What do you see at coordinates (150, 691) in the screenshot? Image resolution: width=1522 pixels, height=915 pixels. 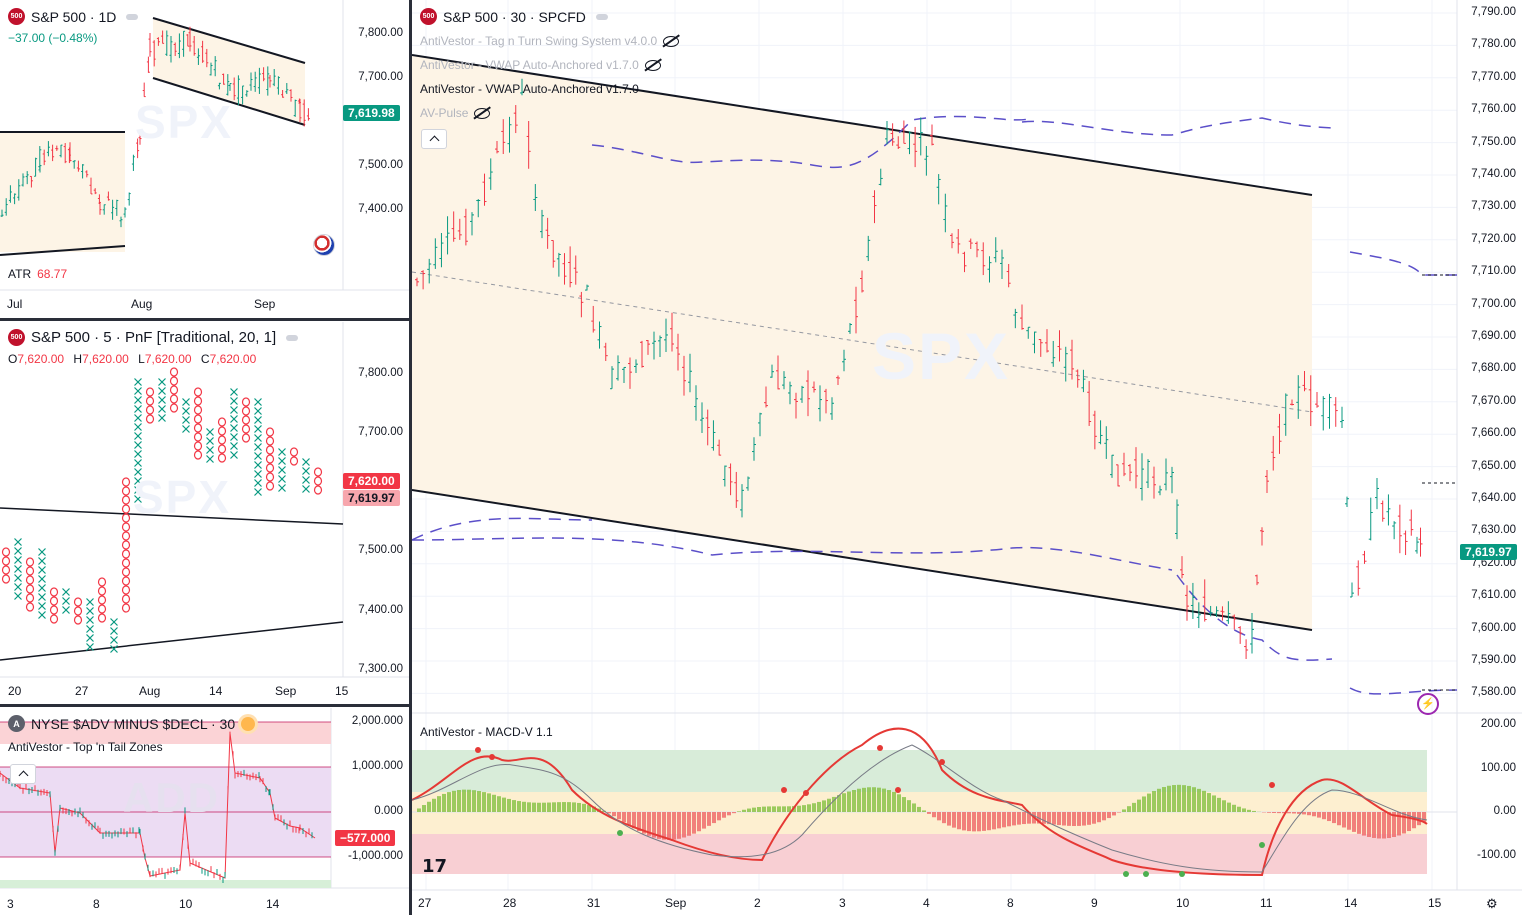 I see `pnf-time-label: Aug` at bounding box center [150, 691].